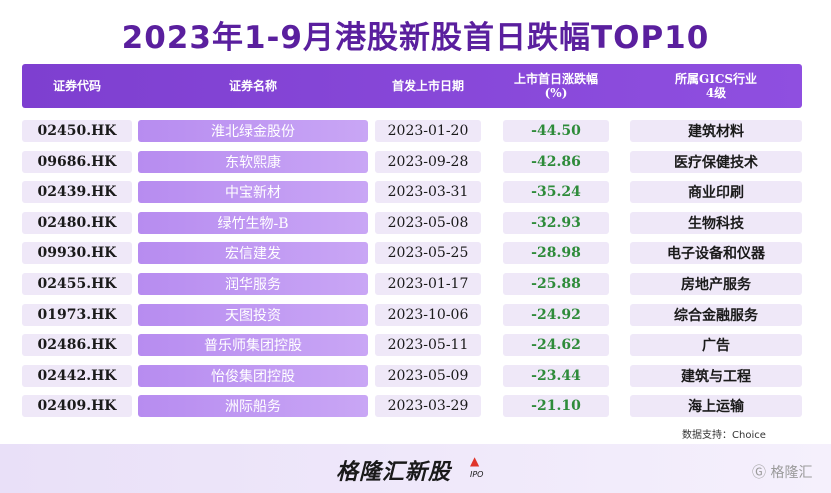 The height and width of the screenshot is (493, 831). I want to click on table-row: 09686.HK 东软熙康 2023-09-28 -42.86 医疗保健技术, so click(415, 162).